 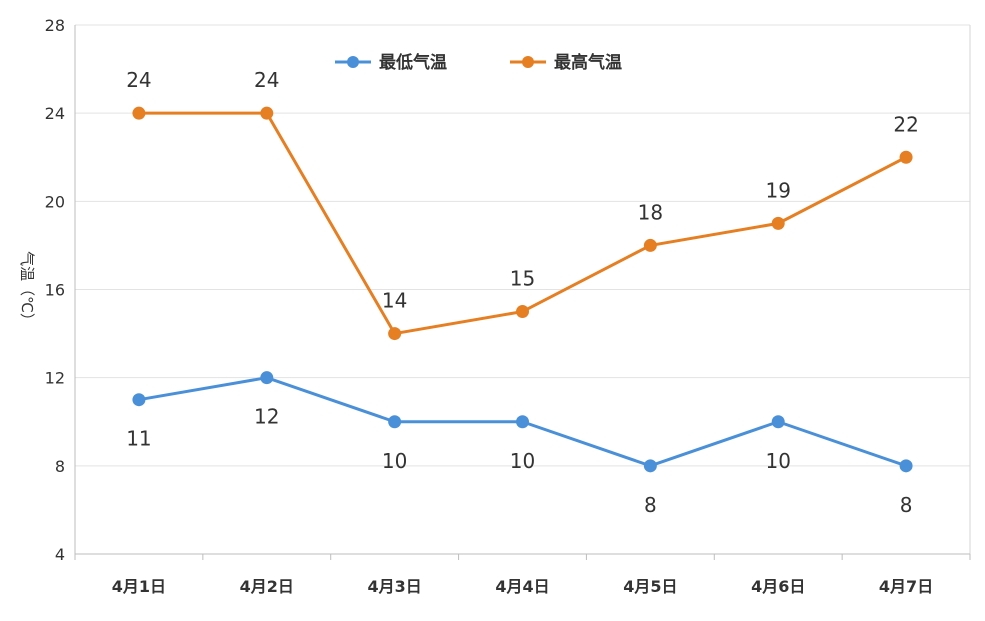 What do you see at coordinates (413, 62) in the screenshot?
I see `legend-label: 最低气温` at bounding box center [413, 62].